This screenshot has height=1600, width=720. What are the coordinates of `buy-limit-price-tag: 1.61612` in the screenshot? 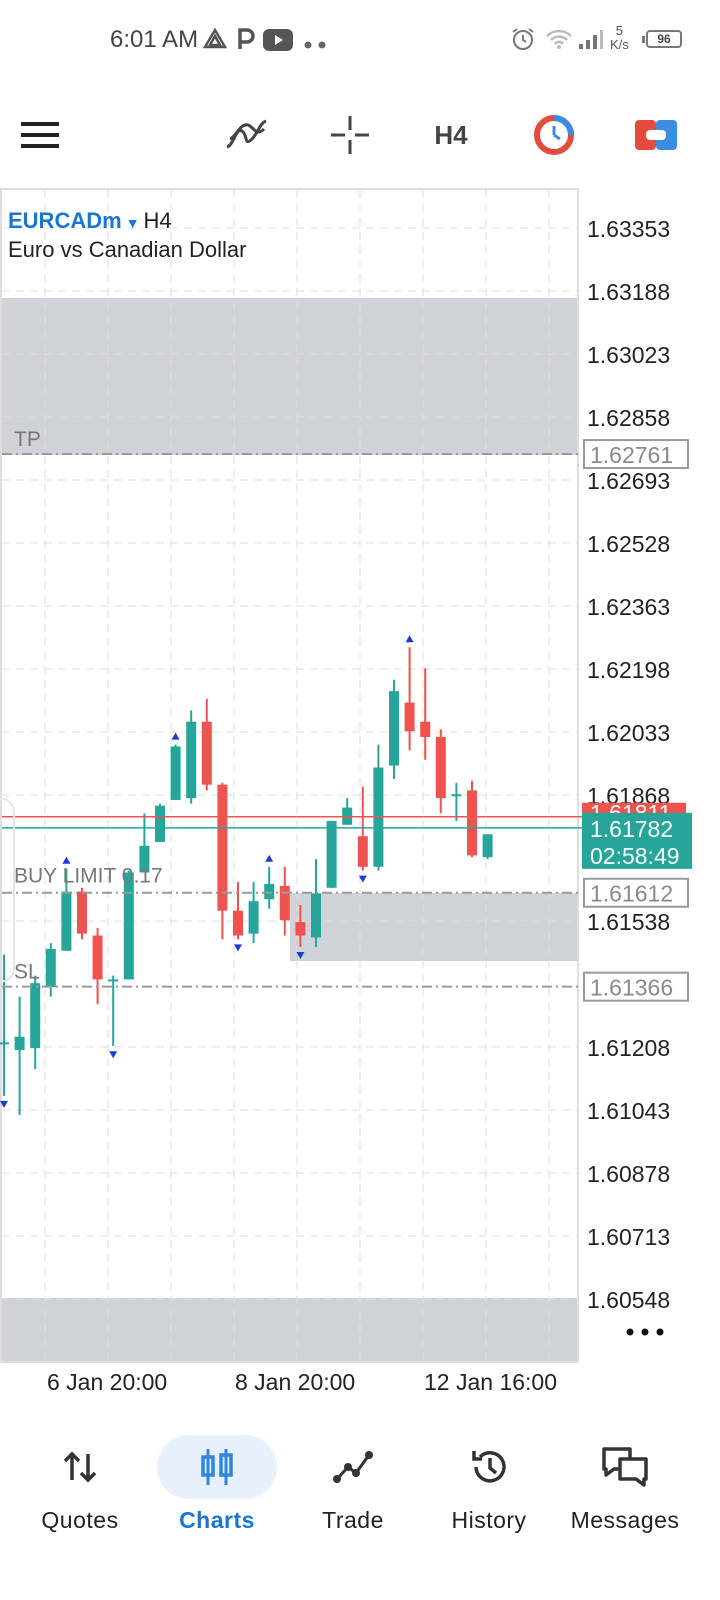 It's located at (631, 894).